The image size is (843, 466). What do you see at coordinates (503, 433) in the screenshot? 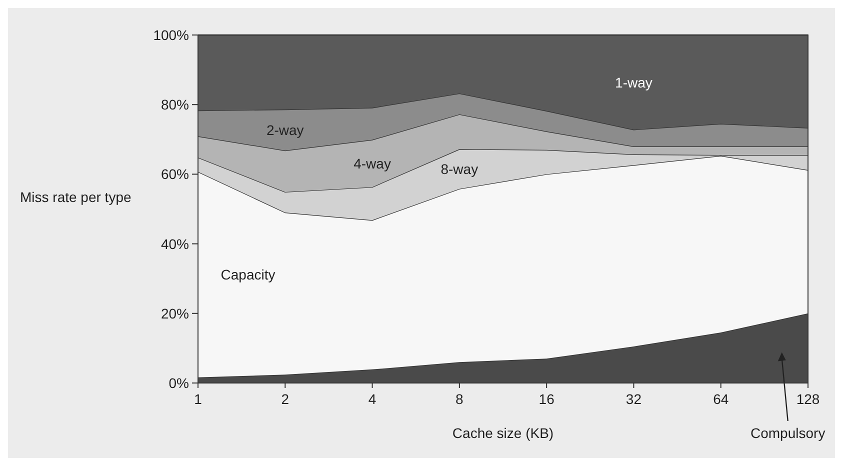
I see `x-axis-title: Cache size (KB)` at bounding box center [503, 433].